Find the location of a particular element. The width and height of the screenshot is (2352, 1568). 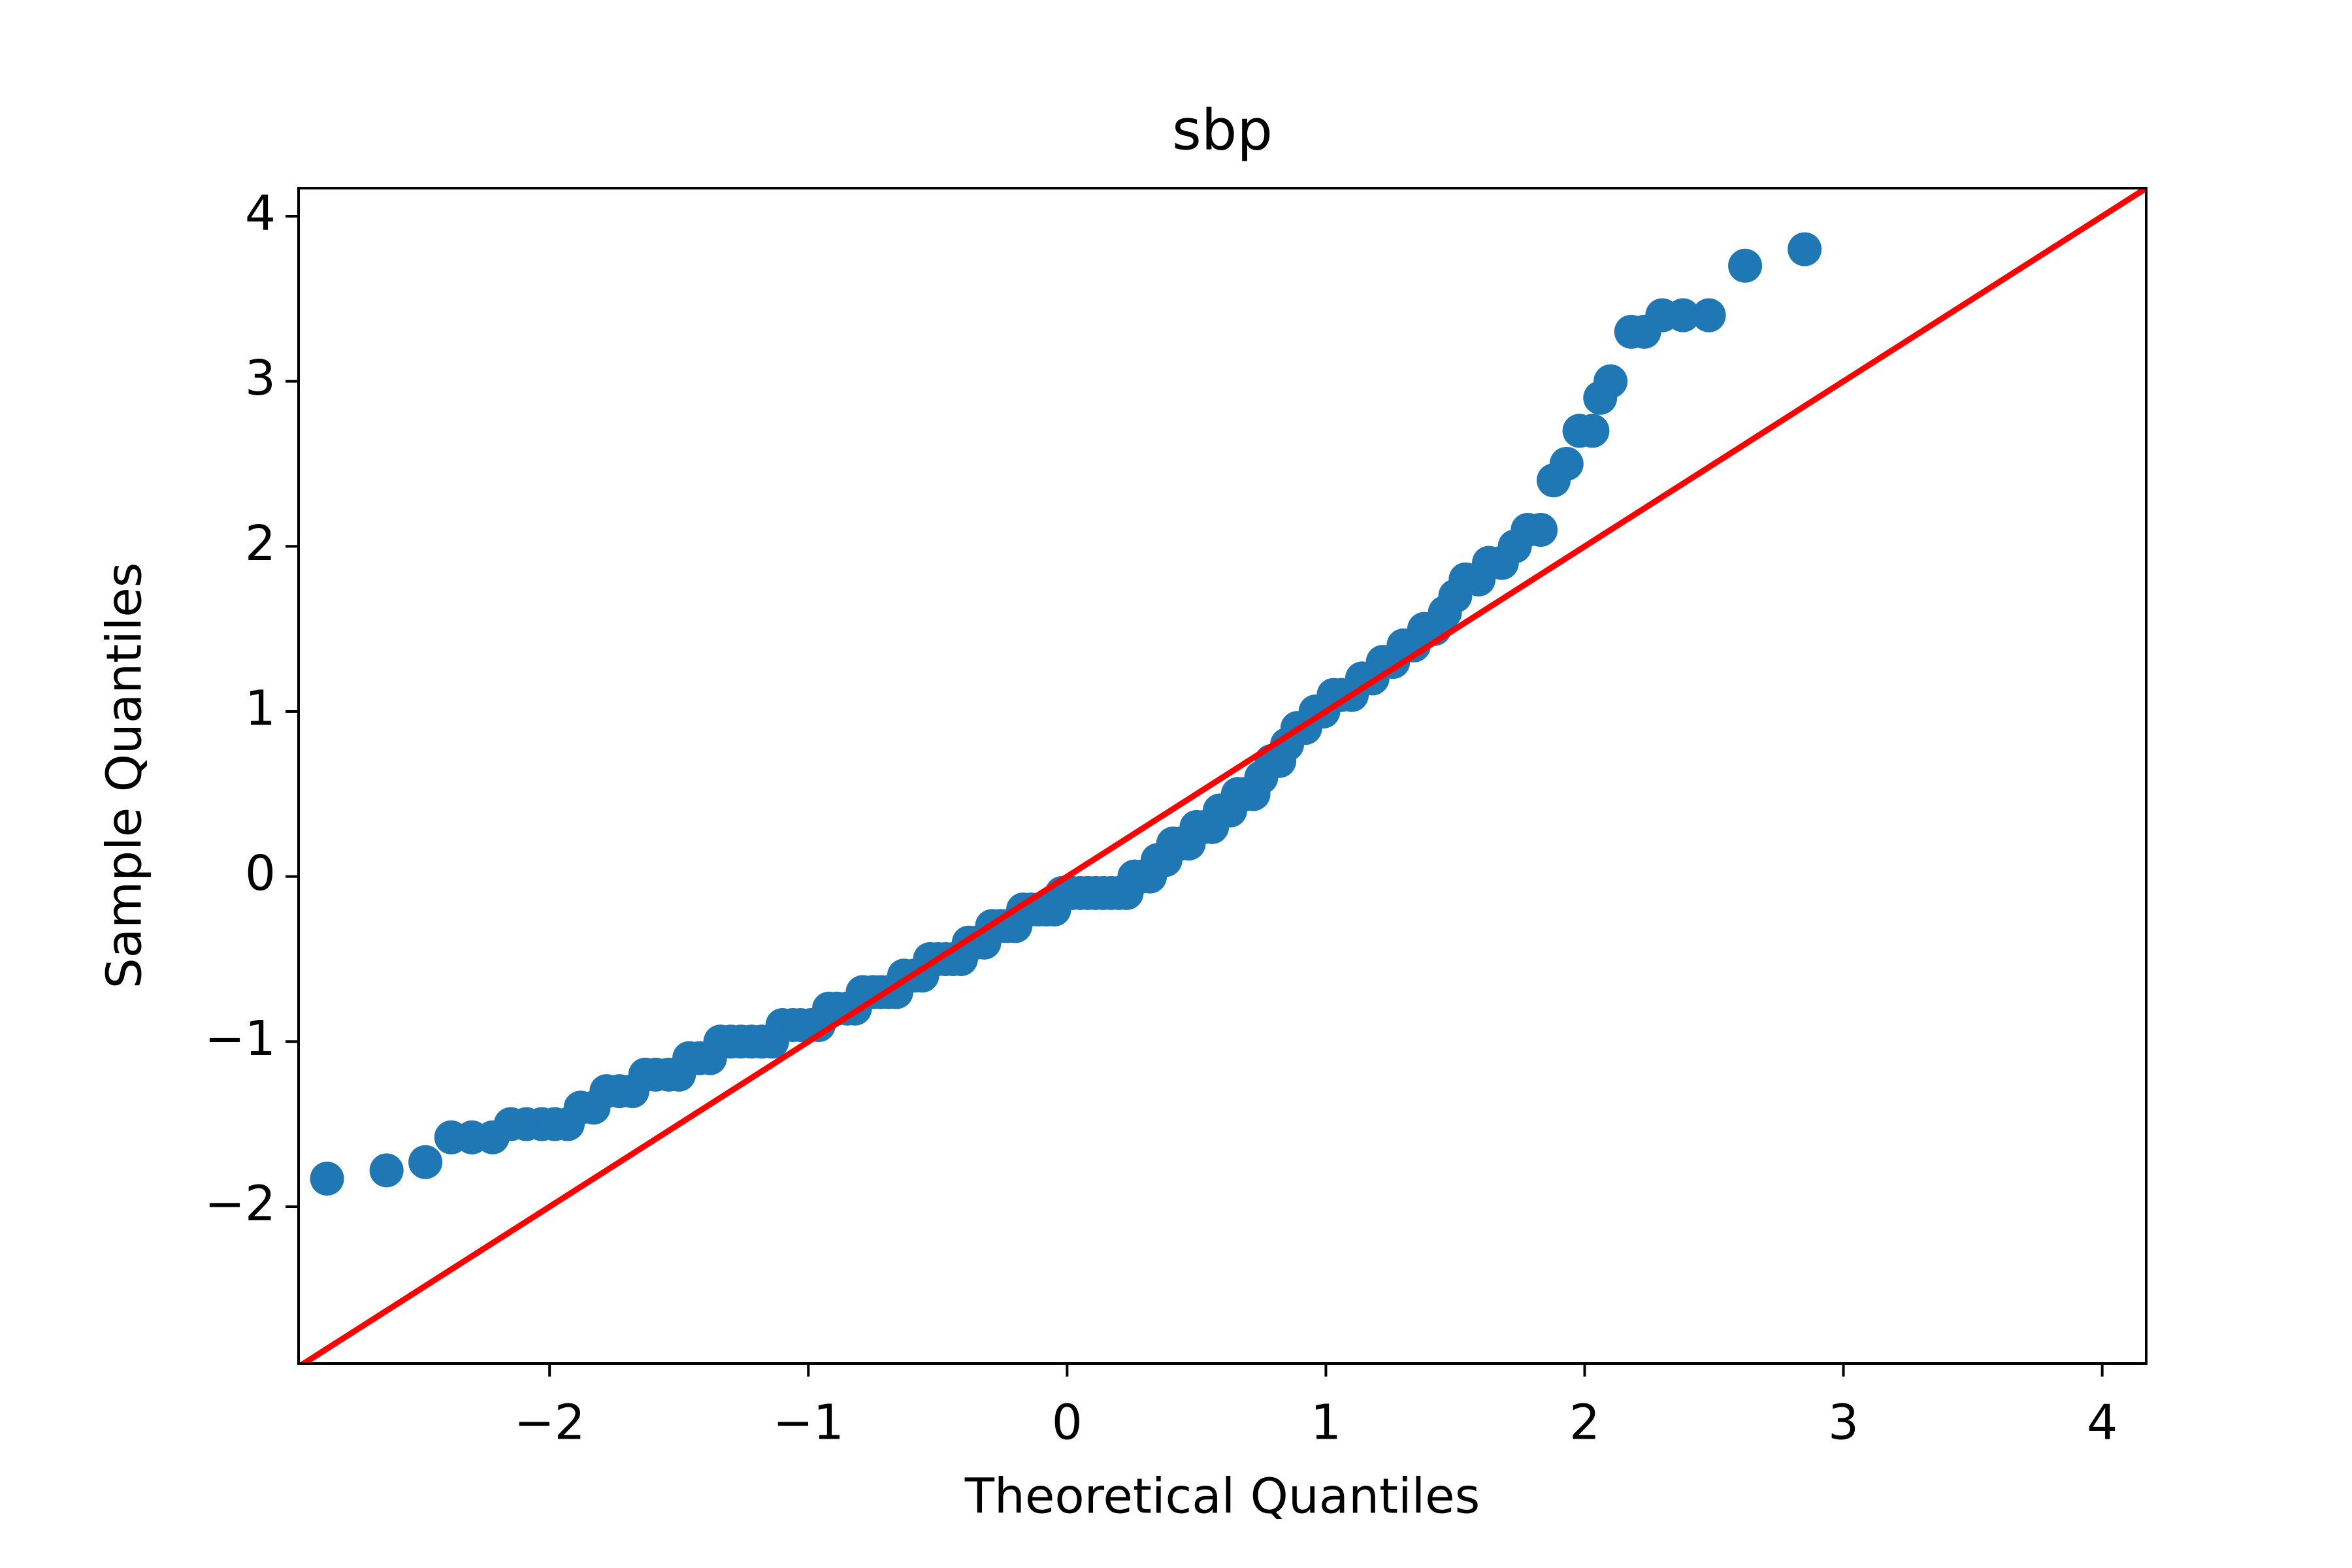

x-axis-label: Theoretical Quantiles is located at coordinates (1222, 1497).